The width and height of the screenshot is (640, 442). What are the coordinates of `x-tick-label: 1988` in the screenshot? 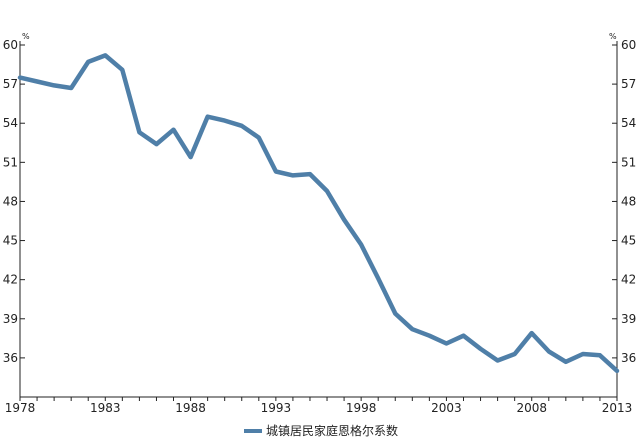 It's located at (190, 408).